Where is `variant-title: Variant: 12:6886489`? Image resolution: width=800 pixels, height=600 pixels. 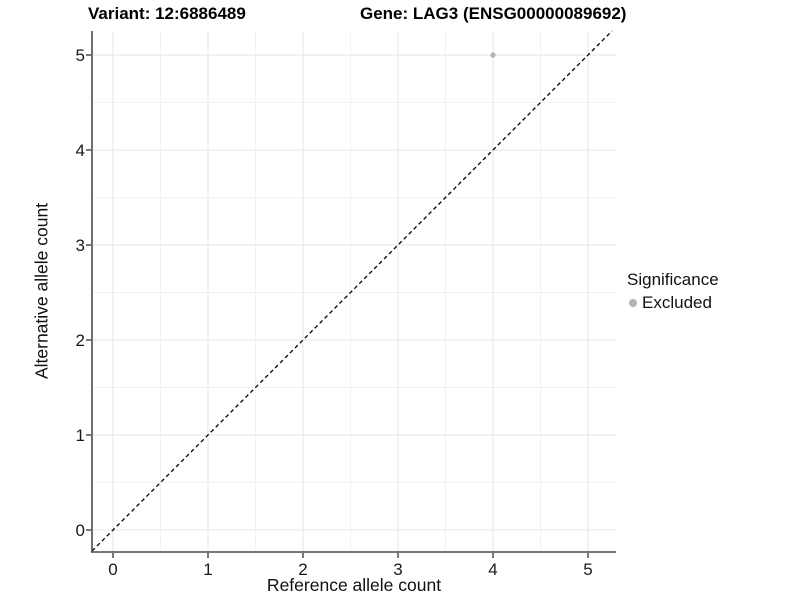 variant-title: Variant: 12:6886489 is located at coordinates (167, 13).